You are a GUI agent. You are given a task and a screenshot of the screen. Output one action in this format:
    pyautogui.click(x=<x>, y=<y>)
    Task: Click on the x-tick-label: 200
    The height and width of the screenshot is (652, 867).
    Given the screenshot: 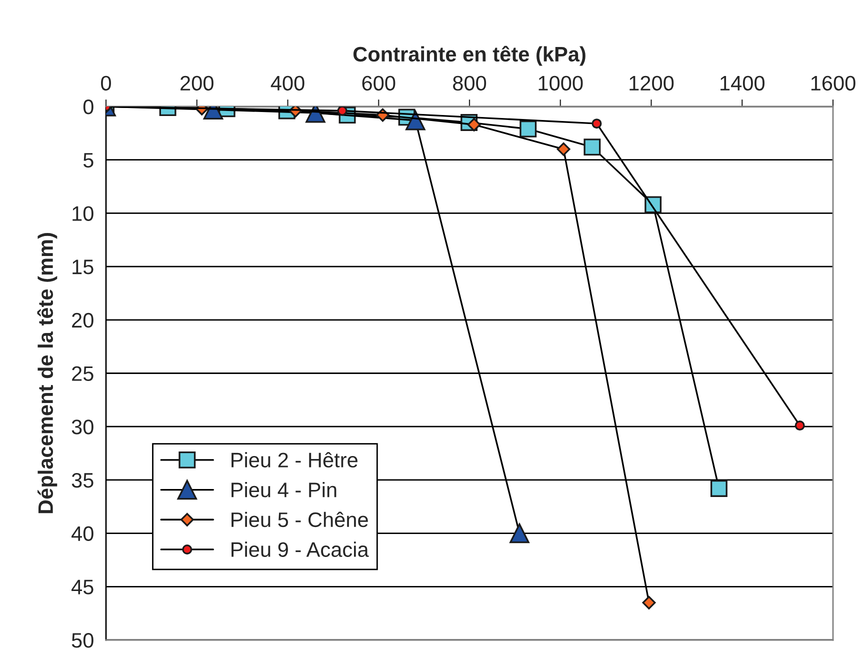 What is the action you would take?
    pyautogui.click(x=197, y=83)
    